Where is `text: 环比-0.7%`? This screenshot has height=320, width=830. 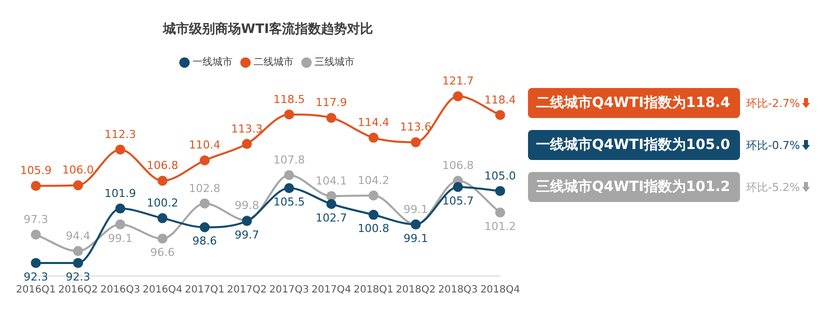
text: 环比-0.7% is located at coordinates (773, 145).